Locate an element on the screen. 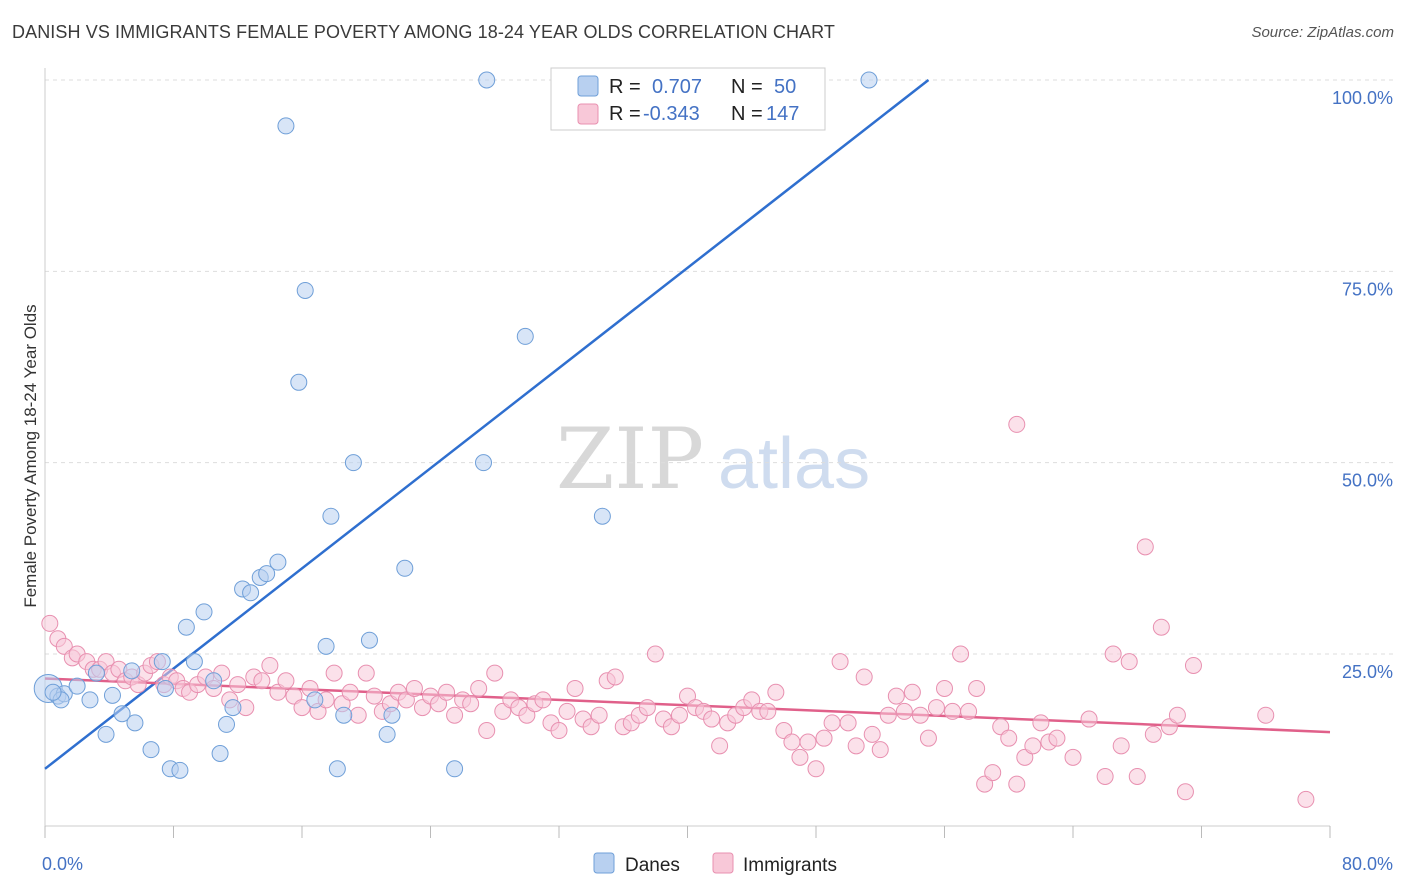 This screenshot has height=892, width=1406. y-tick-label: 75.0% is located at coordinates (1367, 289).